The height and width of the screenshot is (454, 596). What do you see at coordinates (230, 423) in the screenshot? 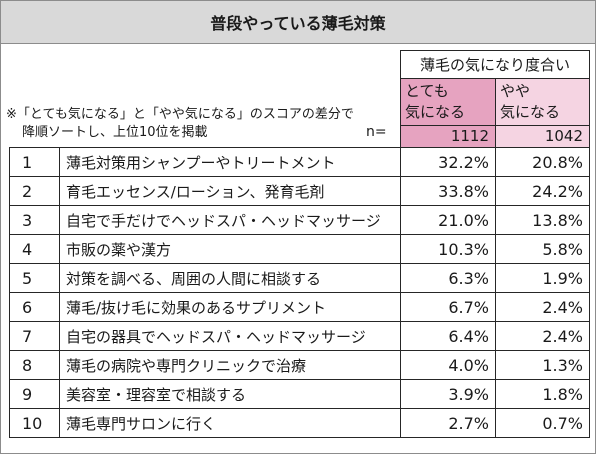
I see `row-label: 薄毛専門サロンに行く` at bounding box center [230, 423].